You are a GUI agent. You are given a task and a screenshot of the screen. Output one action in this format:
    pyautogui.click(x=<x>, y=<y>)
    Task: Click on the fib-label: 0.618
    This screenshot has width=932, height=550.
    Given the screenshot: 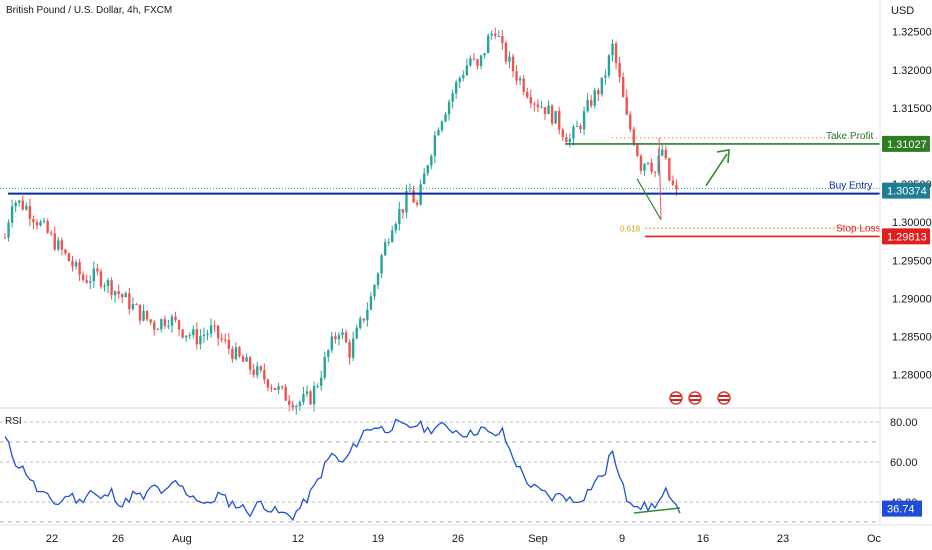 What is the action you would take?
    pyautogui.click(x=630, y=228)
    